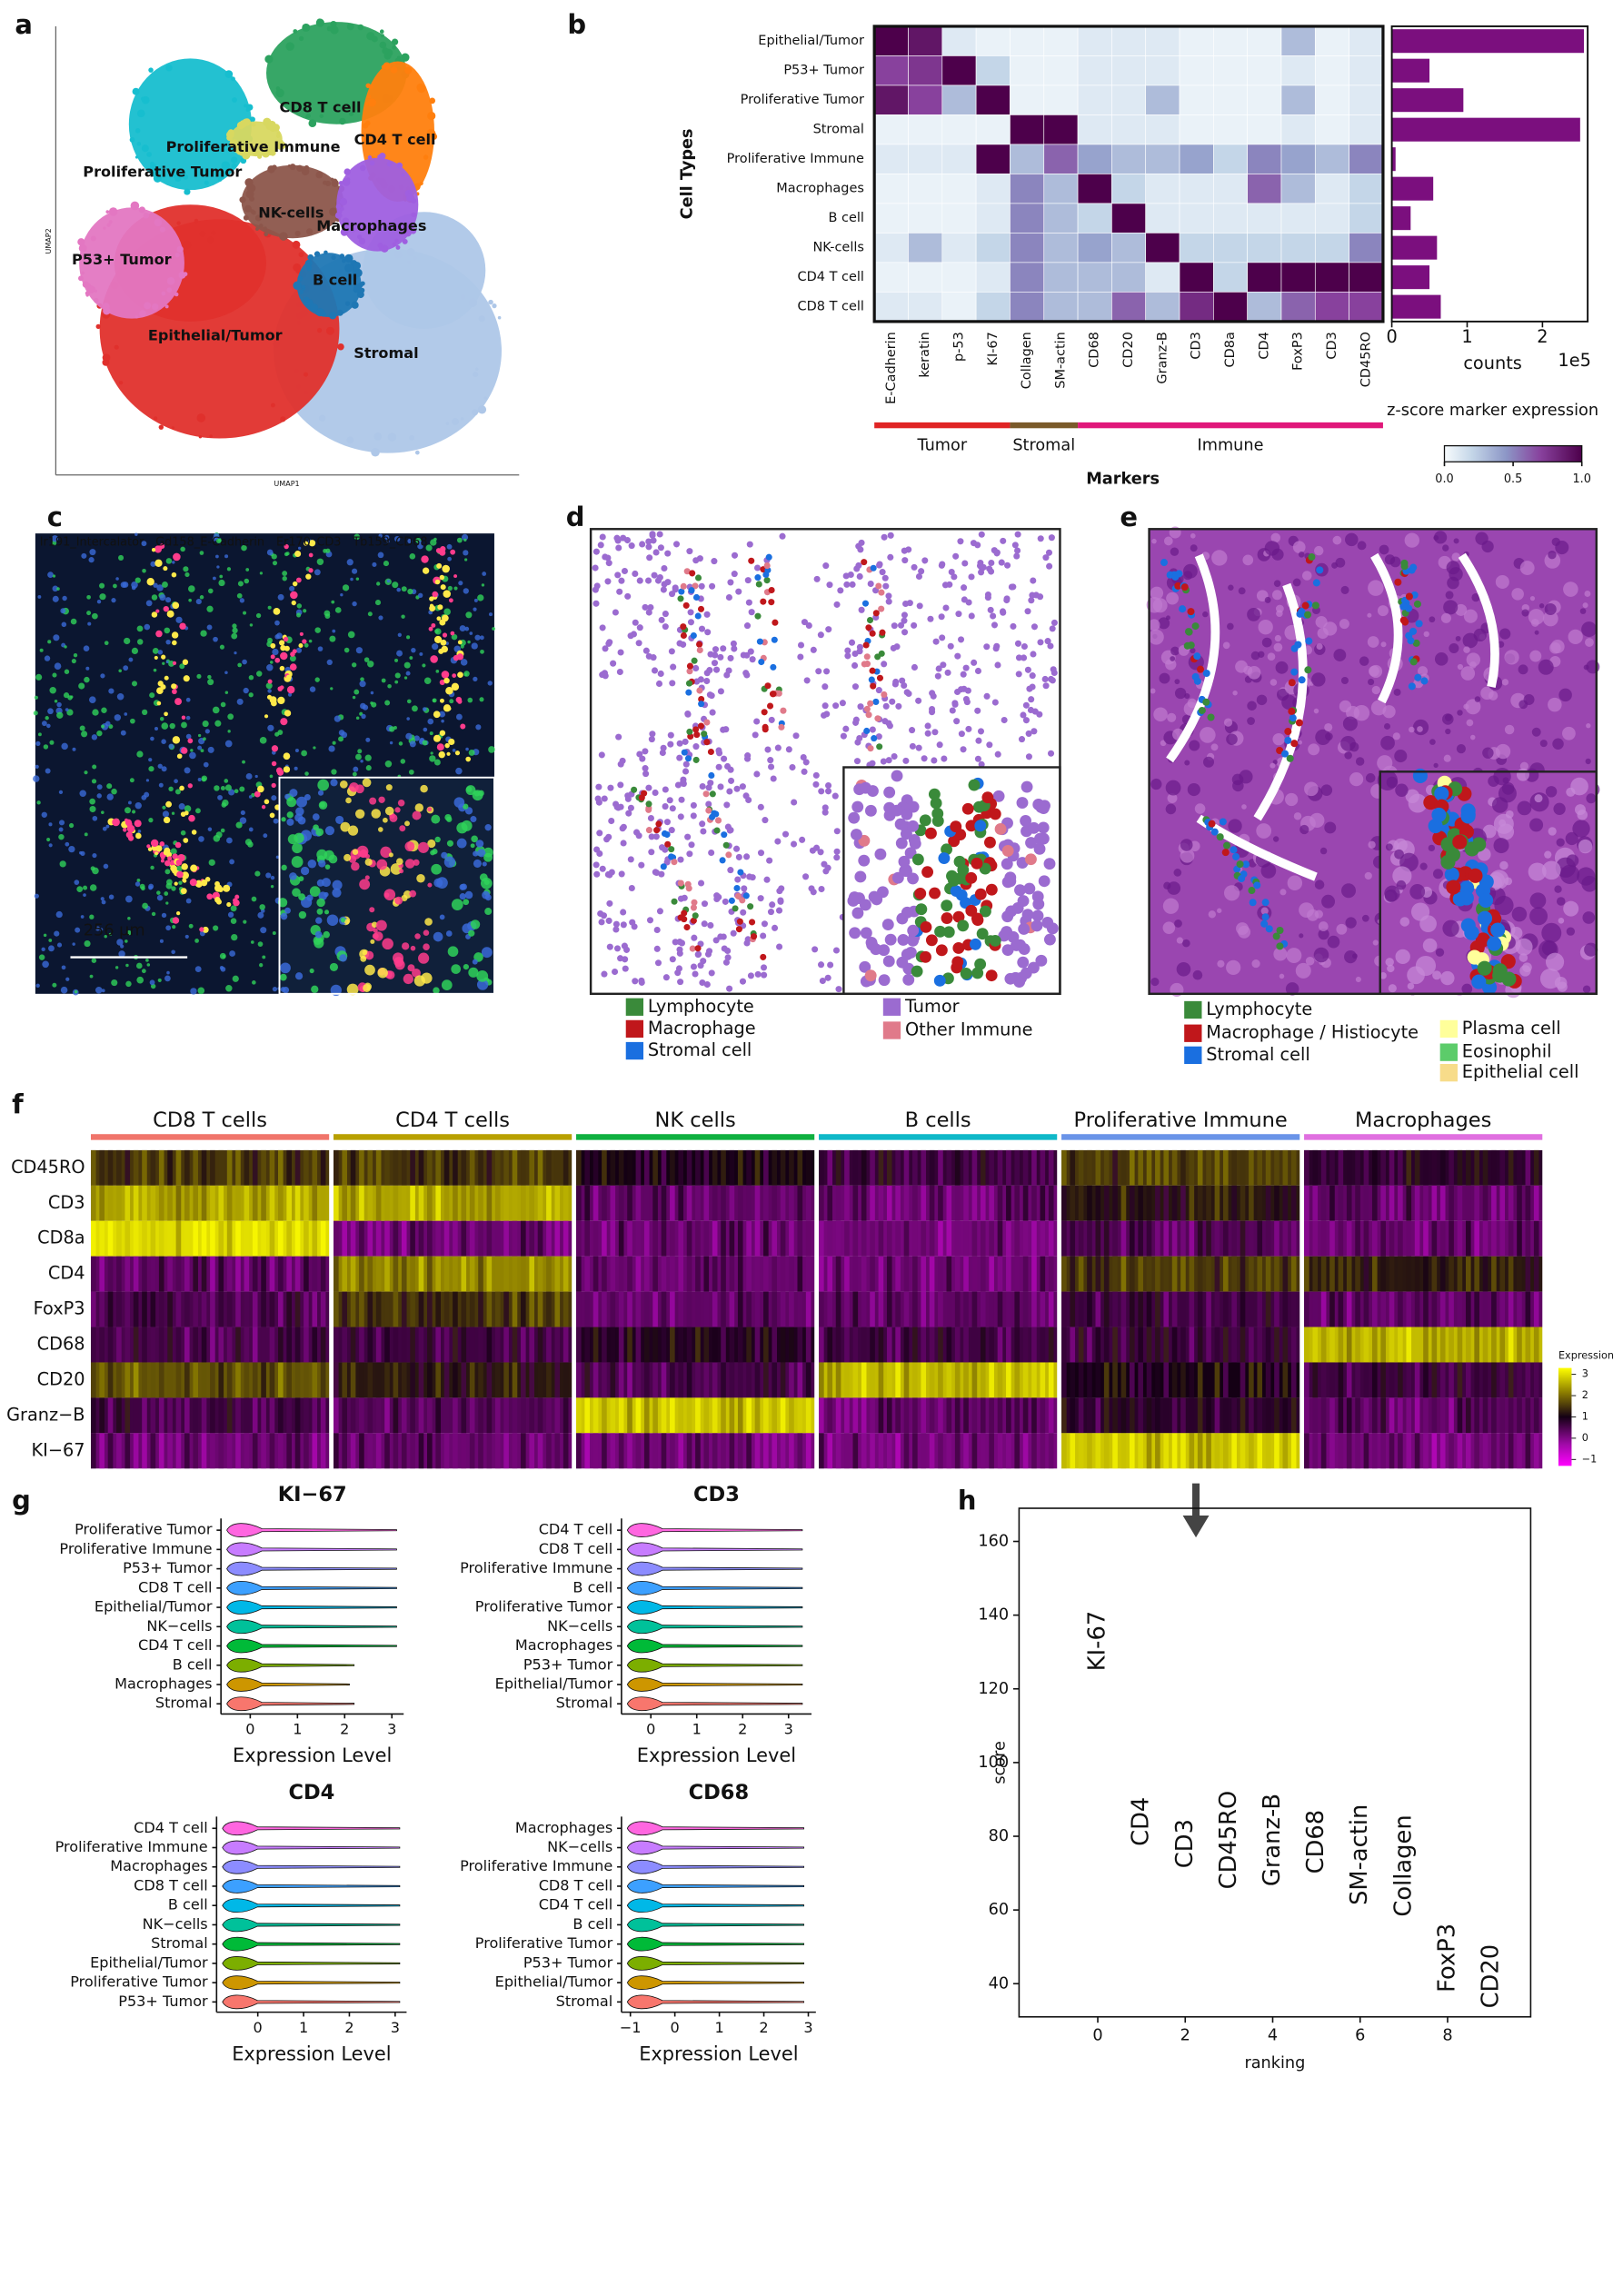 The image size is (1623, 2296). I want to click on image-border, so click(1373, 762).